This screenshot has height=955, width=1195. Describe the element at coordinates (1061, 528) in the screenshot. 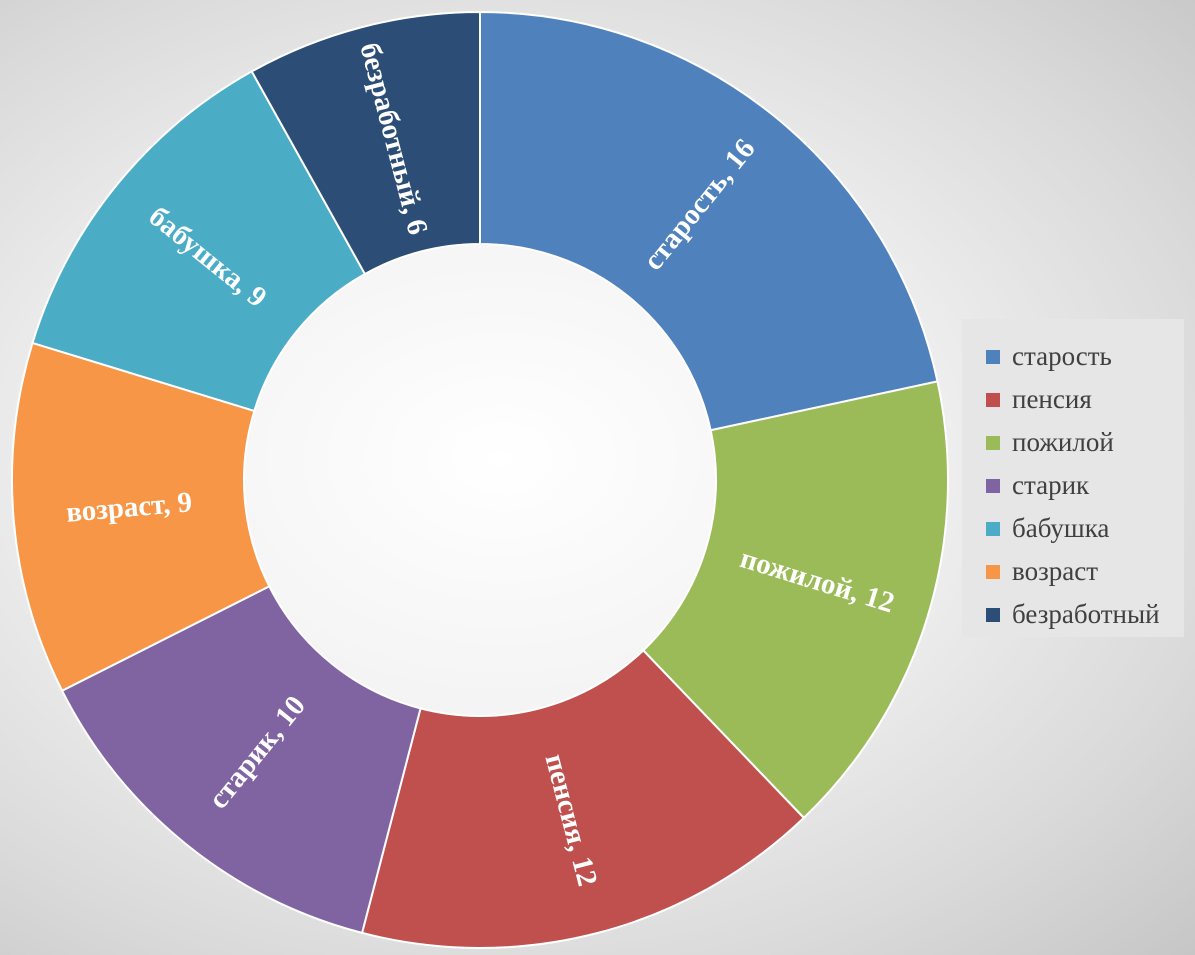

I see `legend-label: бабушка` at that location.